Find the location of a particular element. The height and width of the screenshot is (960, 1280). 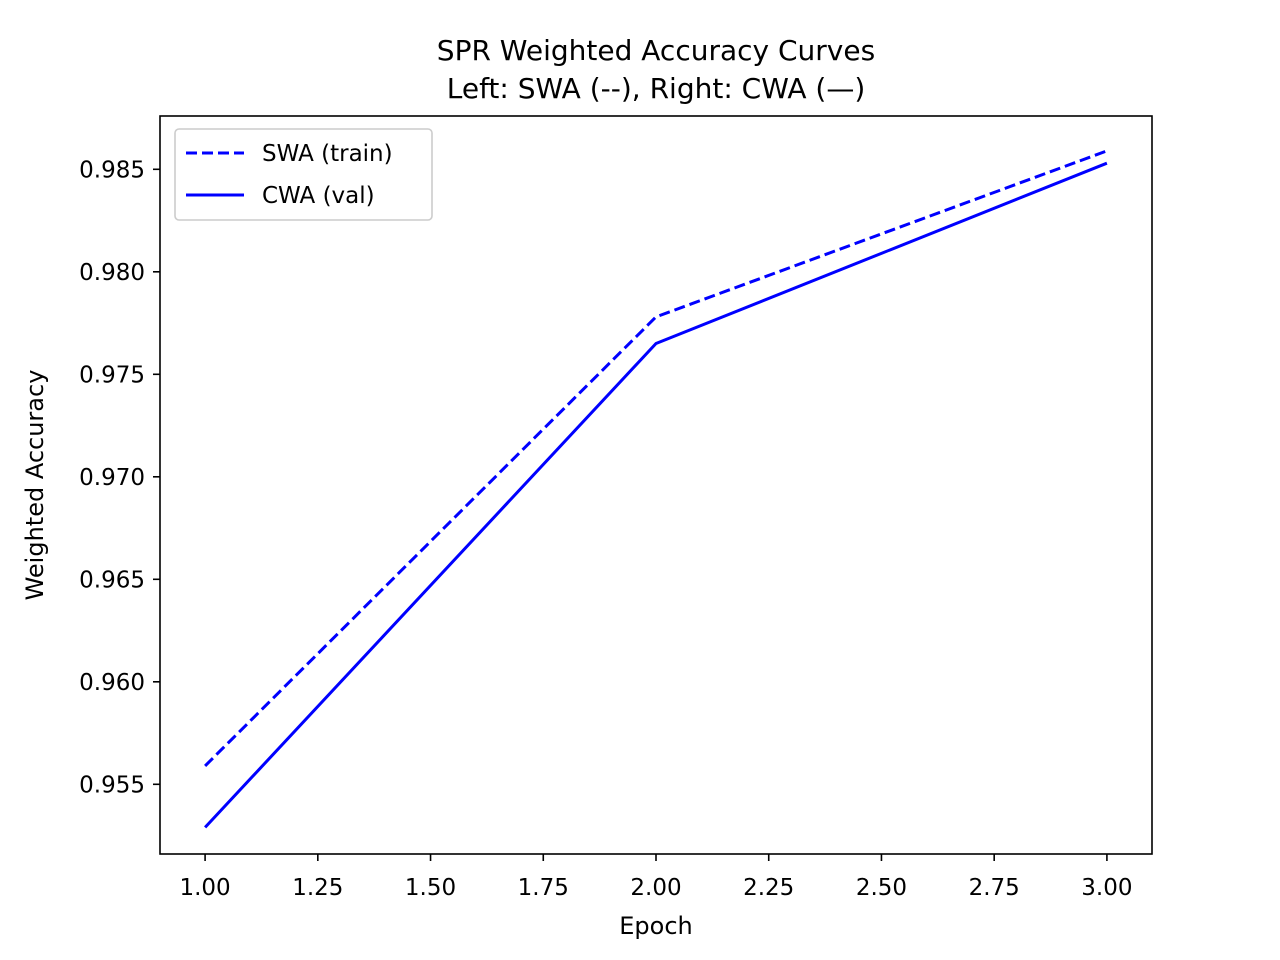

y-tick-label: 0.955 is located at coordinates (112, 785).